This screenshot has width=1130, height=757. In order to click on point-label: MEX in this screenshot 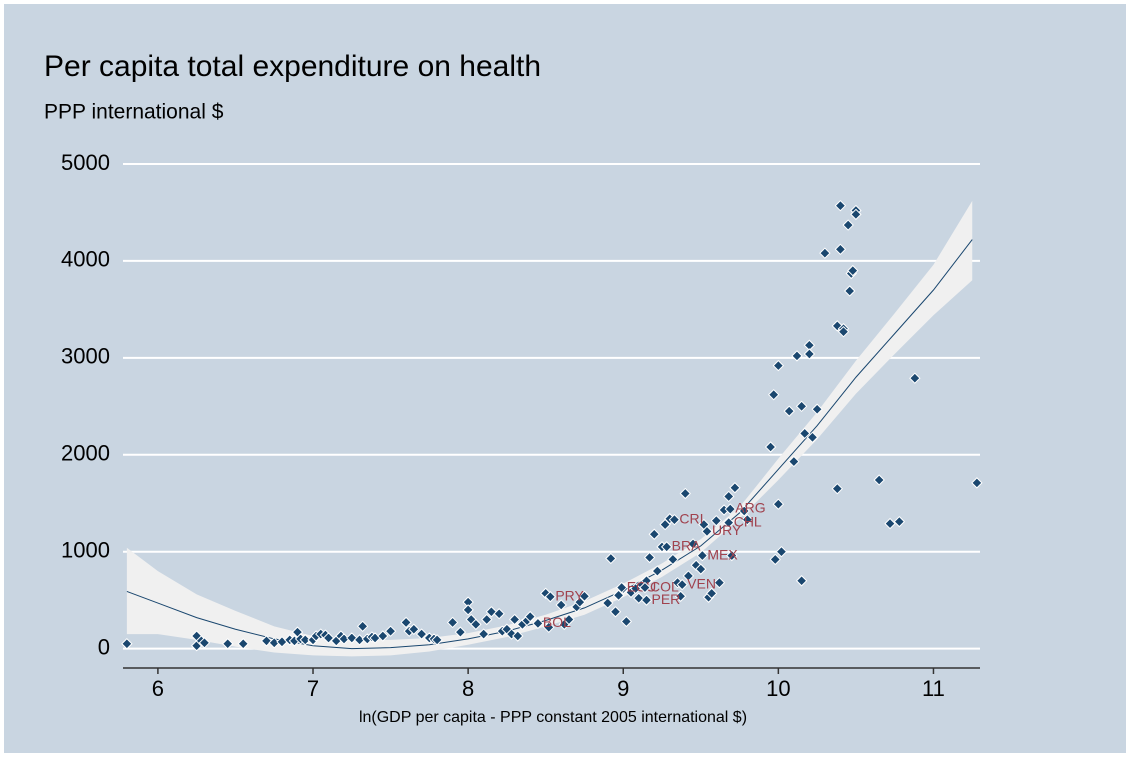, I will do `click(722, 554)`.